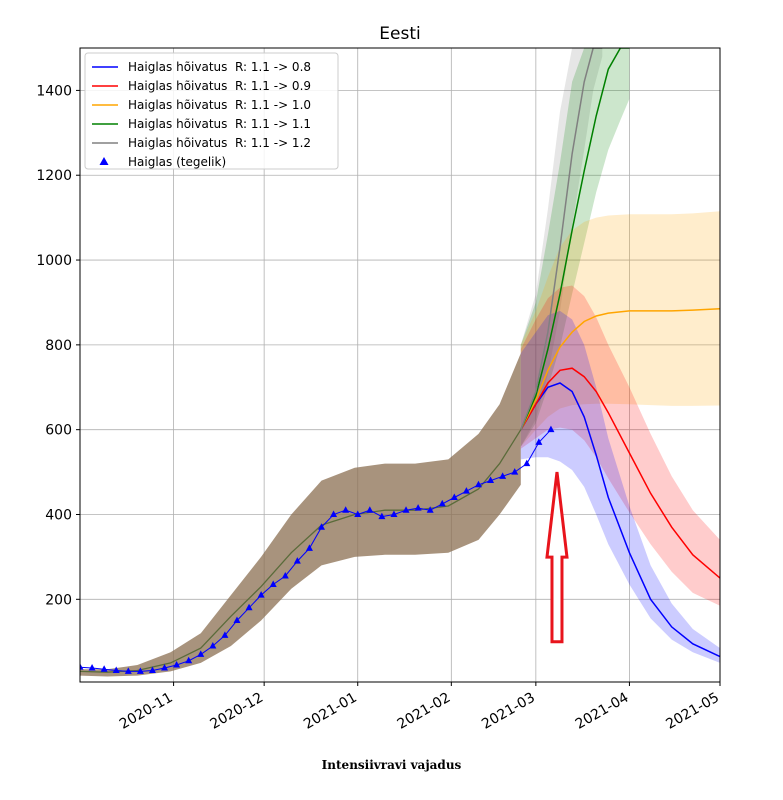 This screenshot has width=783, height=800. What do you see at coordinates (219, 143) in the screenshot?
I see `legend-label: Haiglas hõivatus R: 1.1 -> 1.2` at bounding box center [219, 143].